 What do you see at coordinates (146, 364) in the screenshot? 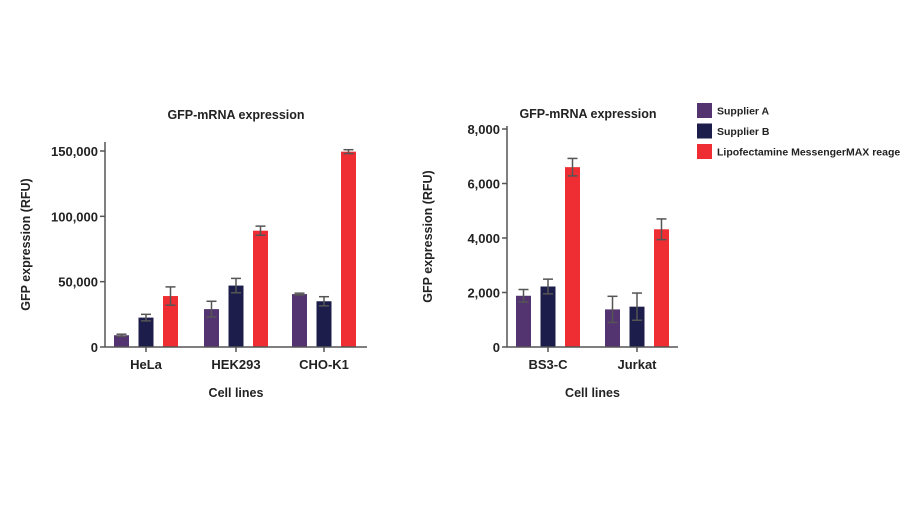
I see `x-tick-label: HeLa` at bounding box center [146, 364].